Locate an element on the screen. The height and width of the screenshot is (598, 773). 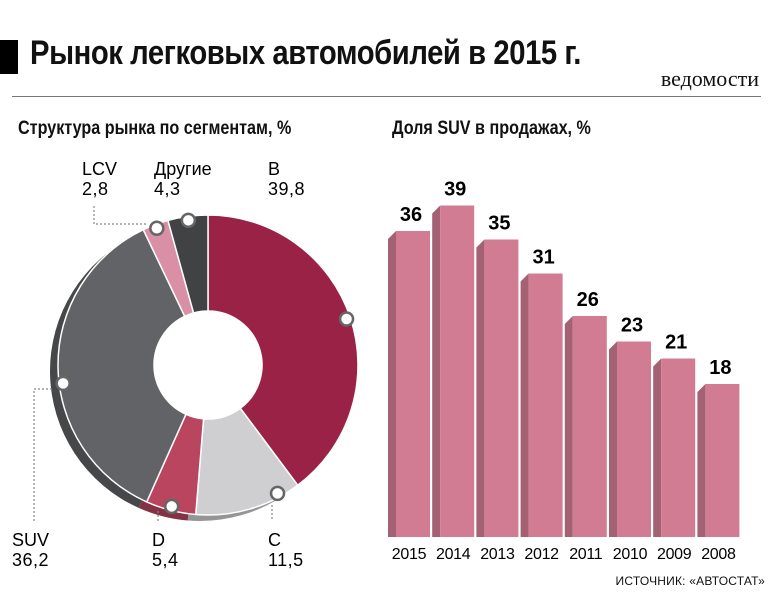
bar-chart-title: Доля SUV в продажах, % is located at coordinates (491, 128).